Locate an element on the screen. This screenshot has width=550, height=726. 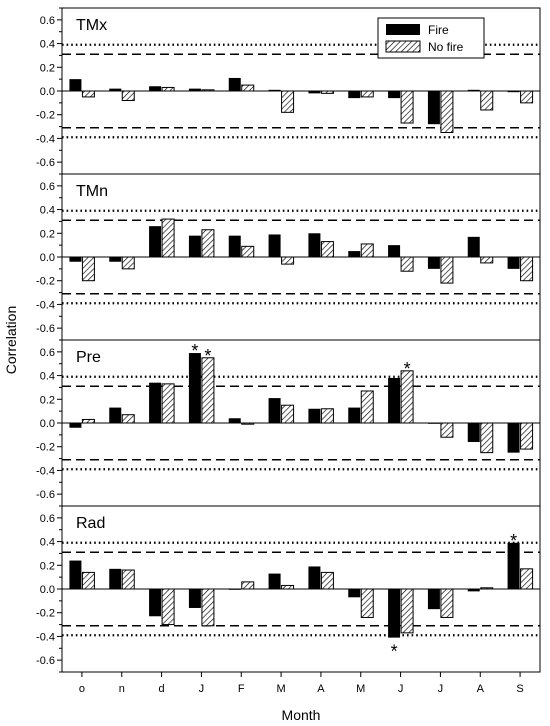
panel-title: TMx is located at coordinates (91, 25).